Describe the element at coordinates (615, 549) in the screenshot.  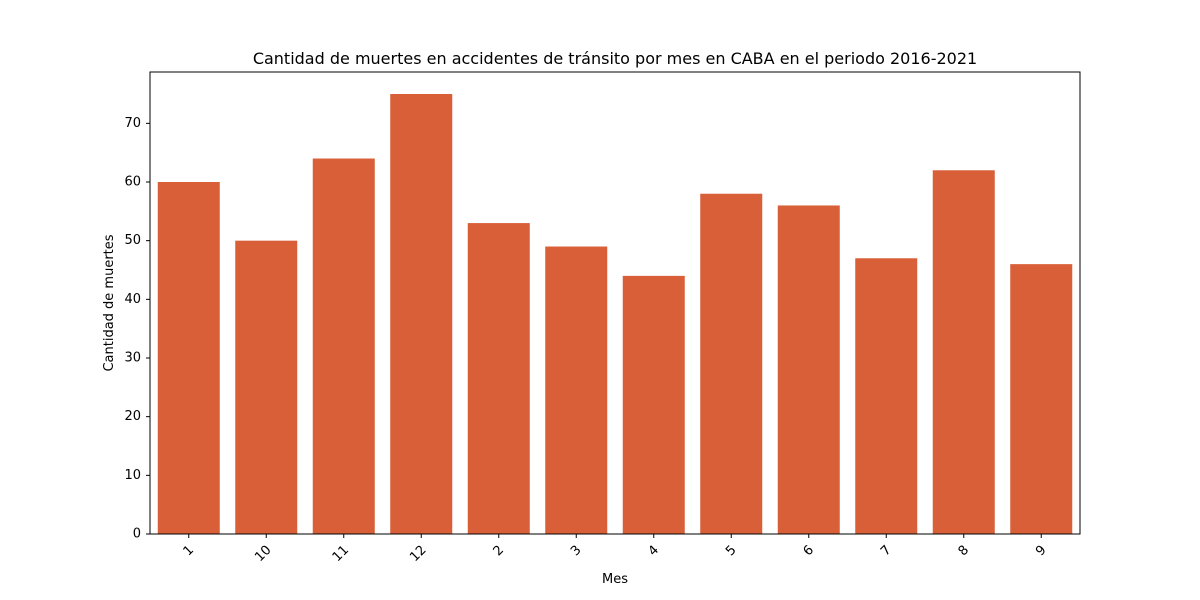
I see `x-axis: 1 10 11 12 2 3 4 5 6 7 8 9` at that location.